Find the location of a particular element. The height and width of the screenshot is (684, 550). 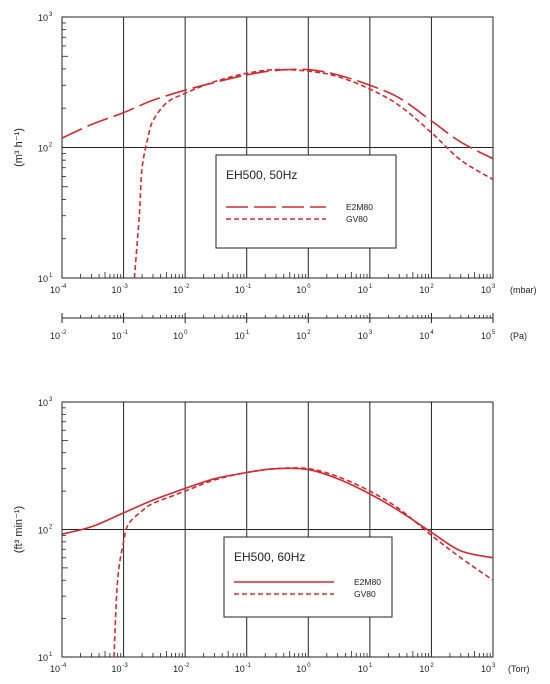

secondary-tick-label: 10 -1 is located at coordinates (120, 335).